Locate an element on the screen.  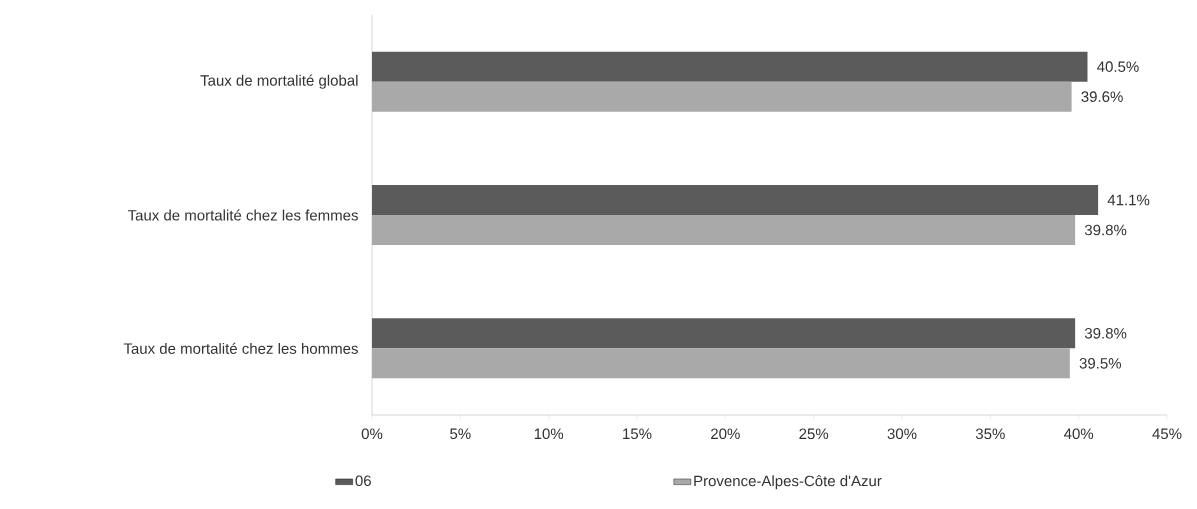
data-label: 41.1% is located at coordinates (1128, 200).